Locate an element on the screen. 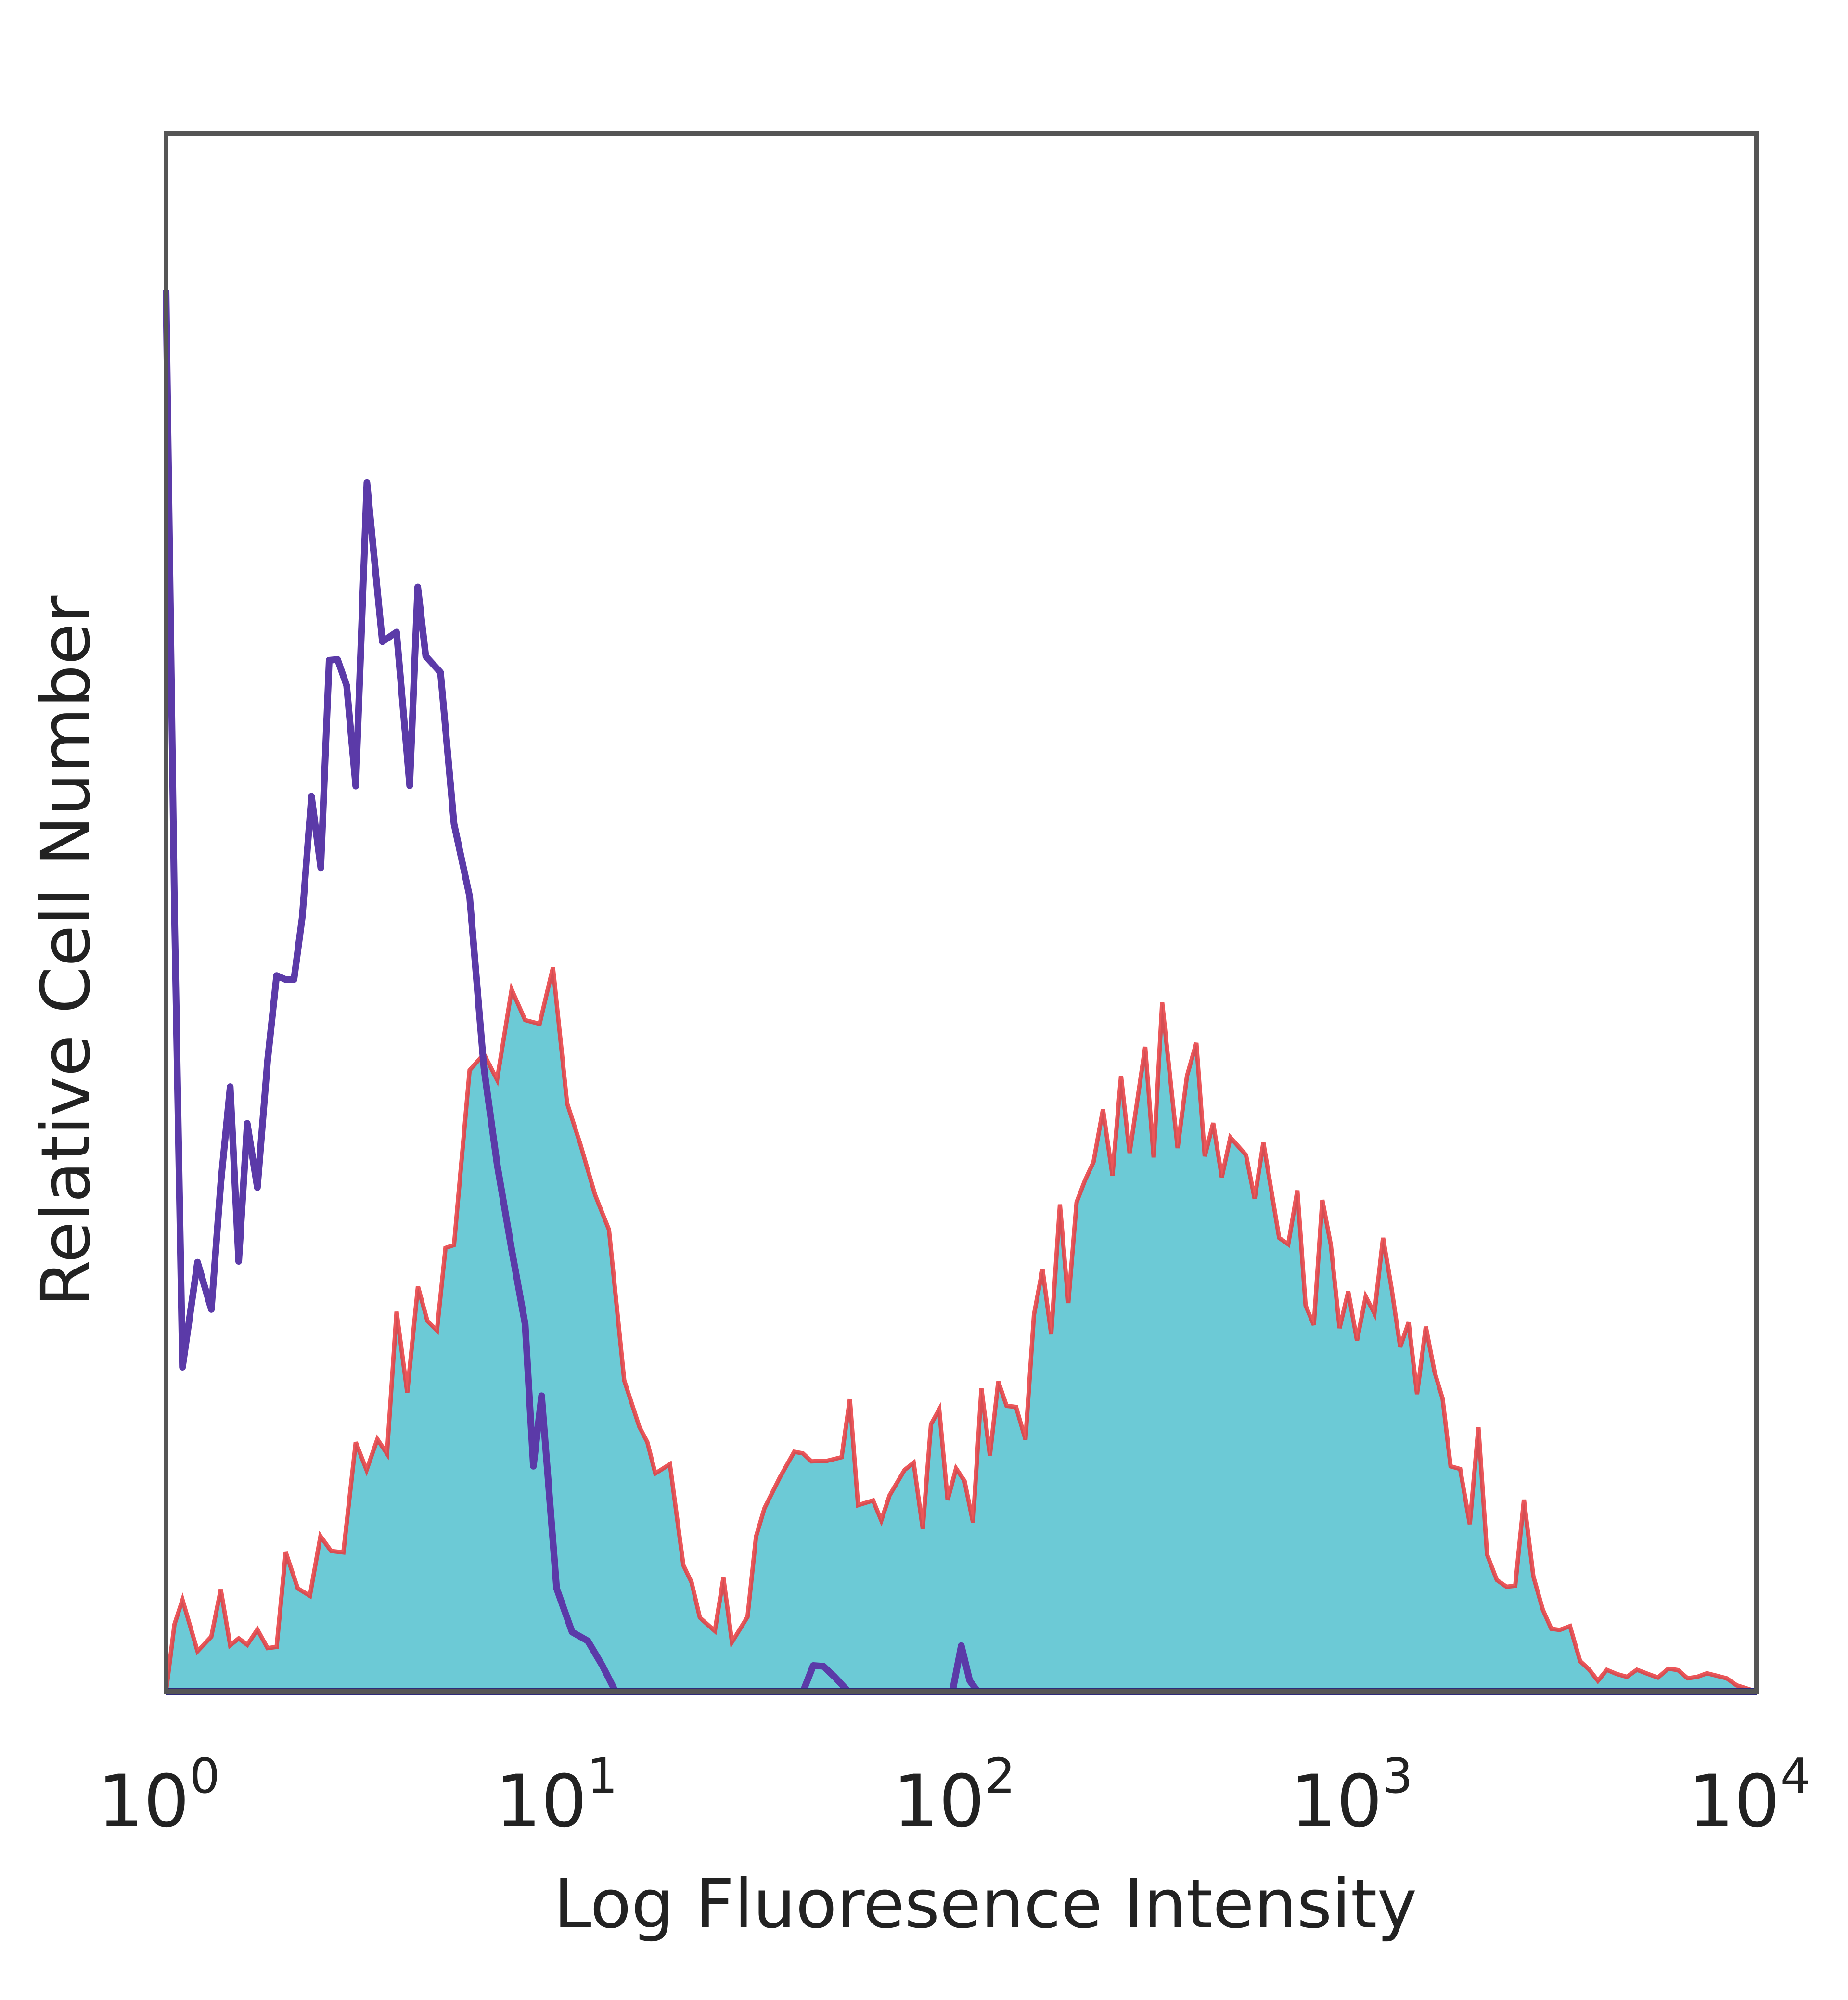 This screenshot has height=2000, width=1848. x-tick-label-0: 10⁰ is located at coordinates (159, 1796).